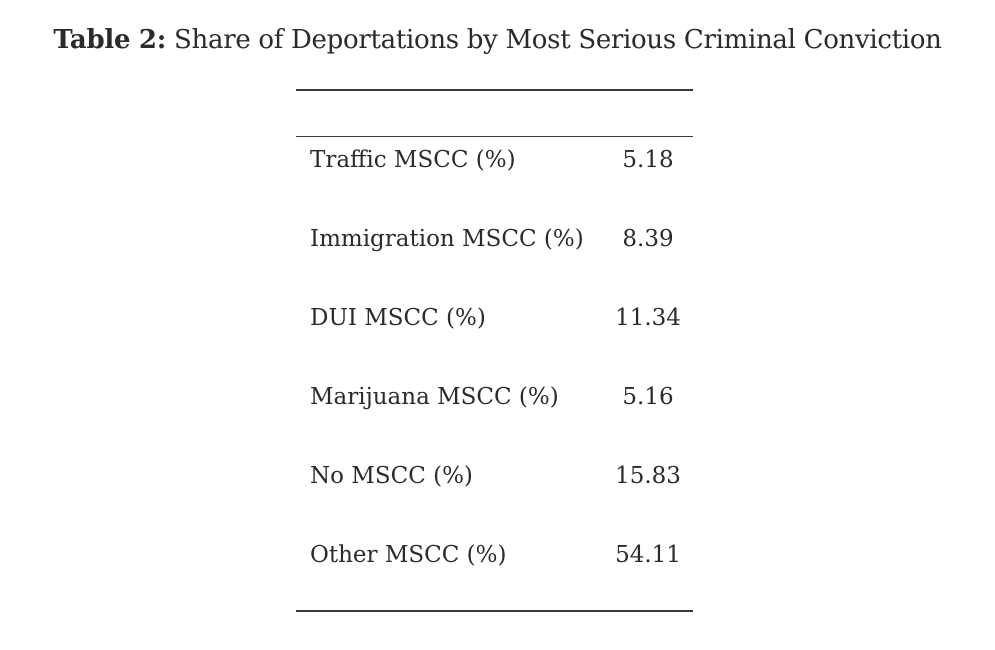 This screenshot has width=995, height=650. Describe the element at coordinates (494, 318) in the screenshot. I see `table-row: DUI MSCC (%) 11.34` at that location.